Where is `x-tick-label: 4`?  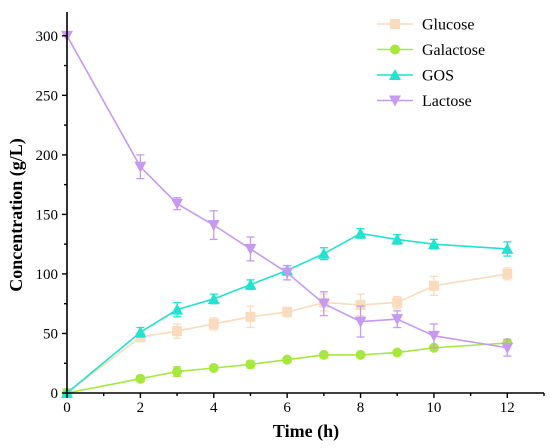
x-tick-label: 4 is located at coordinates (214, 408).